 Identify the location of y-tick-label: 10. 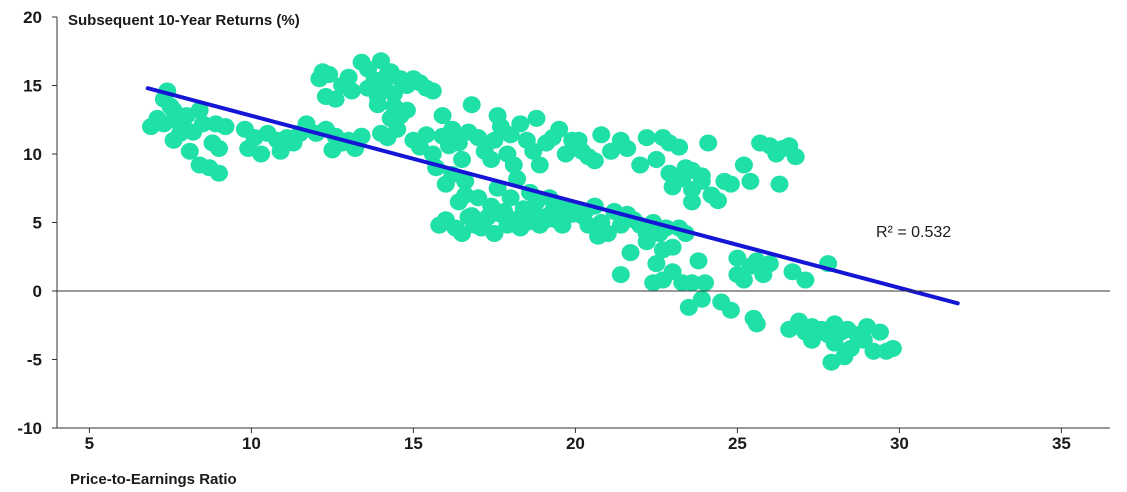
(32, 154).